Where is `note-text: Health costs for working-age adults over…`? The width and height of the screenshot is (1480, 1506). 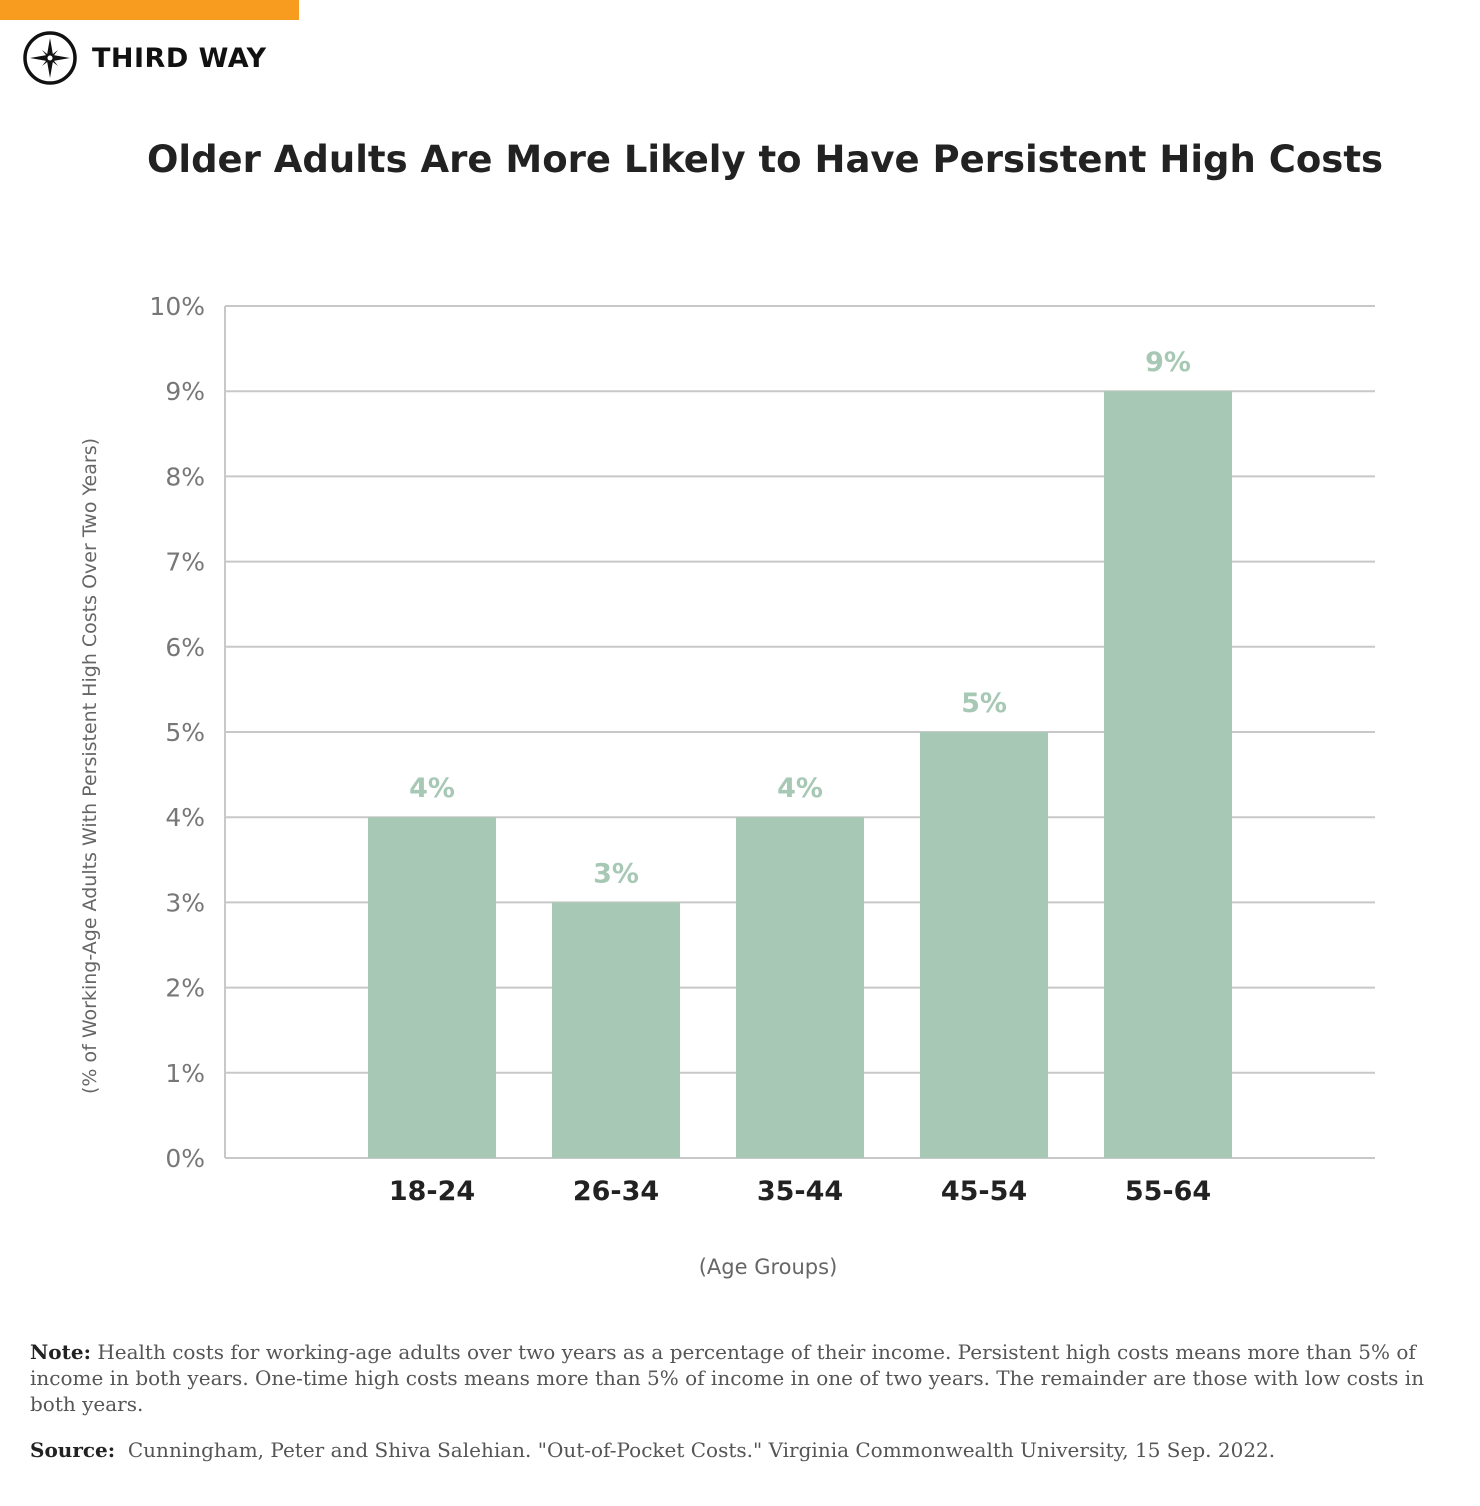 note-text: Health costs for working-age adults over… is located at coordinates (727, 1378).